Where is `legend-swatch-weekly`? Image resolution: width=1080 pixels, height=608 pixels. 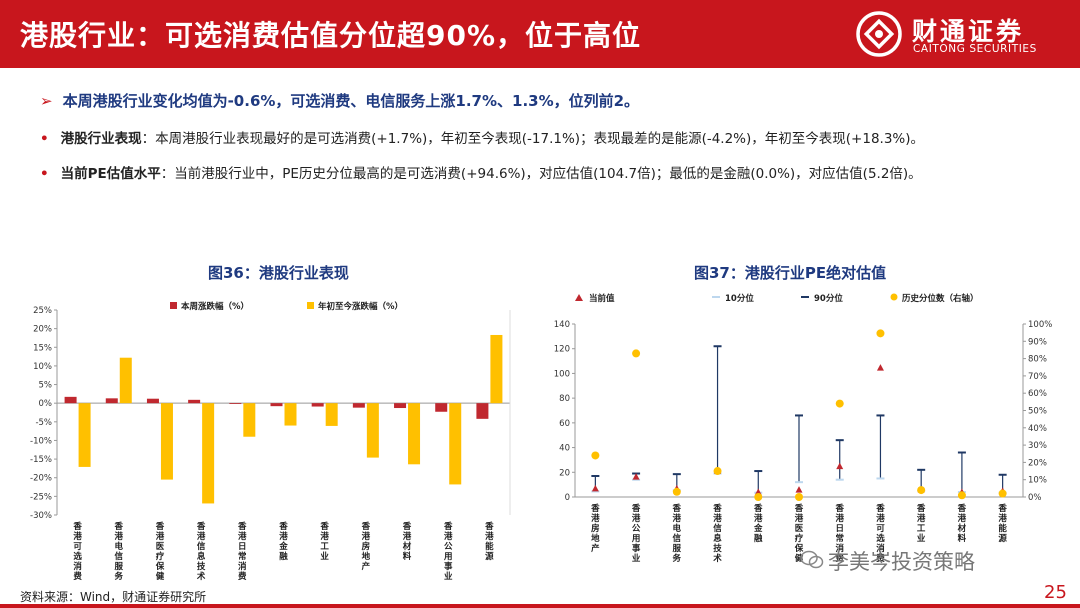
legend-swatch-weekly is located at coordinates (173, 305).